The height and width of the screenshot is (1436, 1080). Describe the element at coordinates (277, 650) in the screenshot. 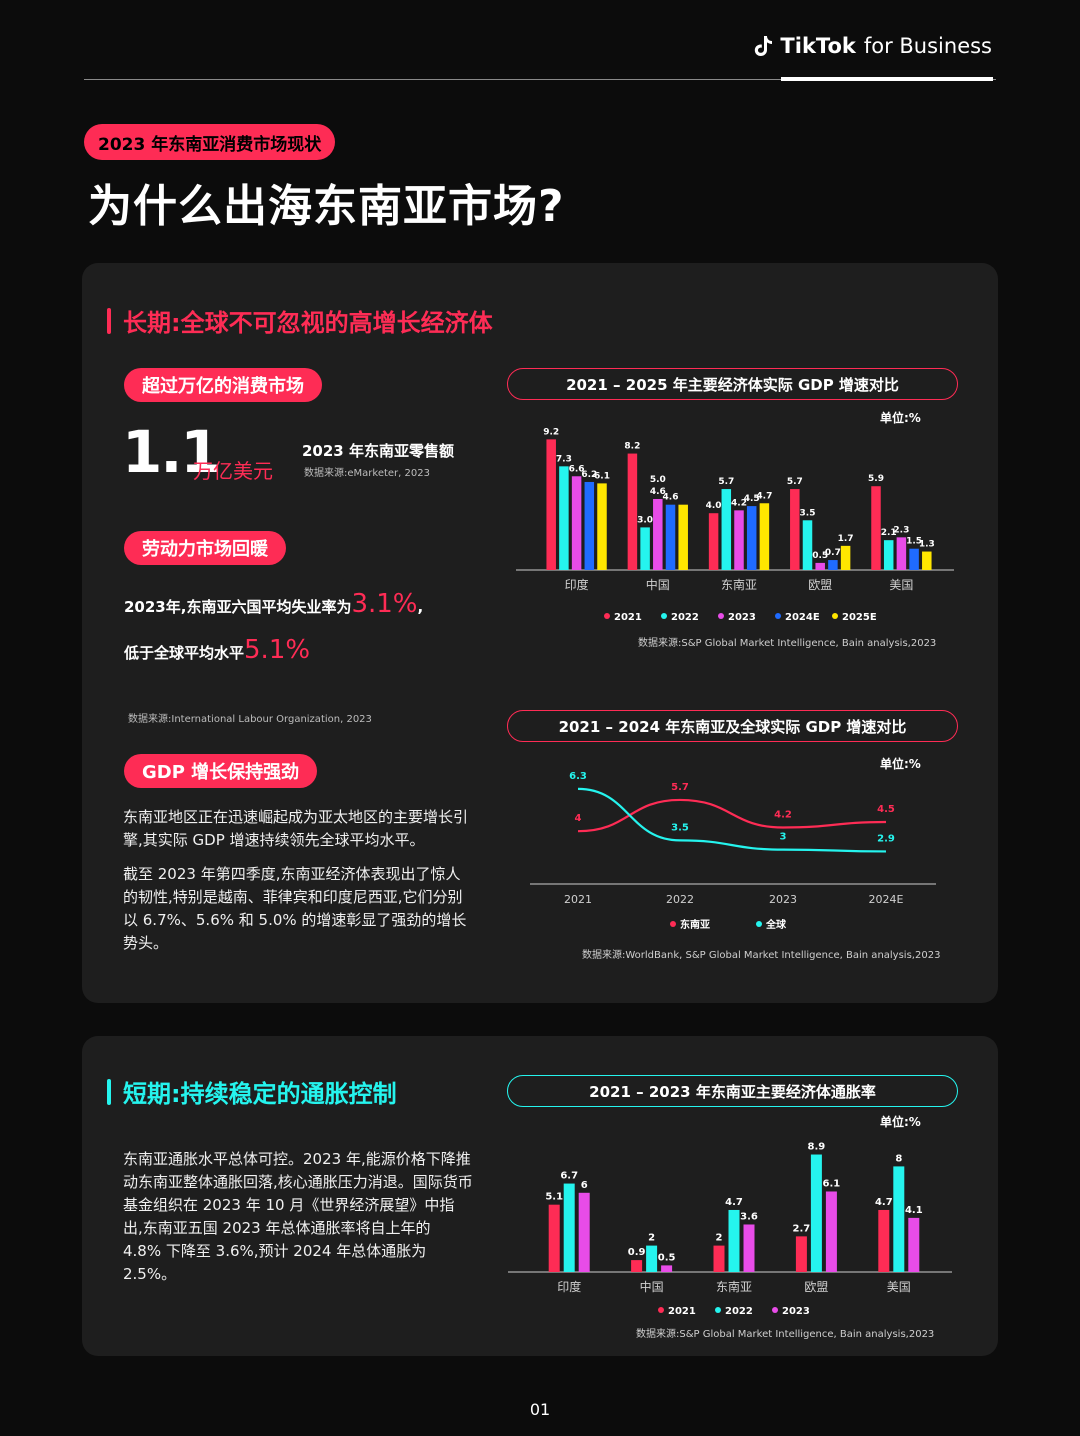

I see `global-unemployment-value: 5.1%` at that location.